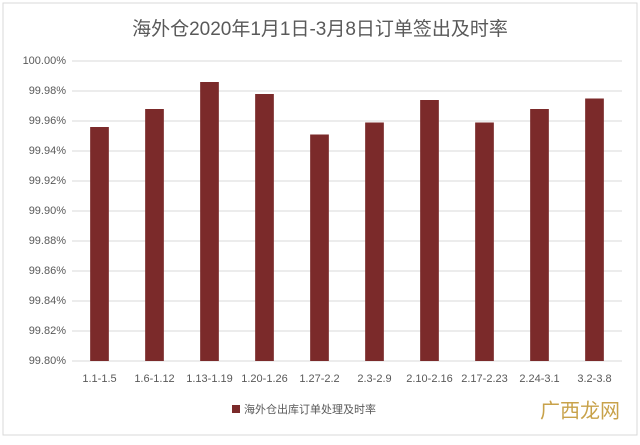 This screenshot has width=640, height=445. I want to click on x-tick-label: 2.24-3.1, so click(539, 379).